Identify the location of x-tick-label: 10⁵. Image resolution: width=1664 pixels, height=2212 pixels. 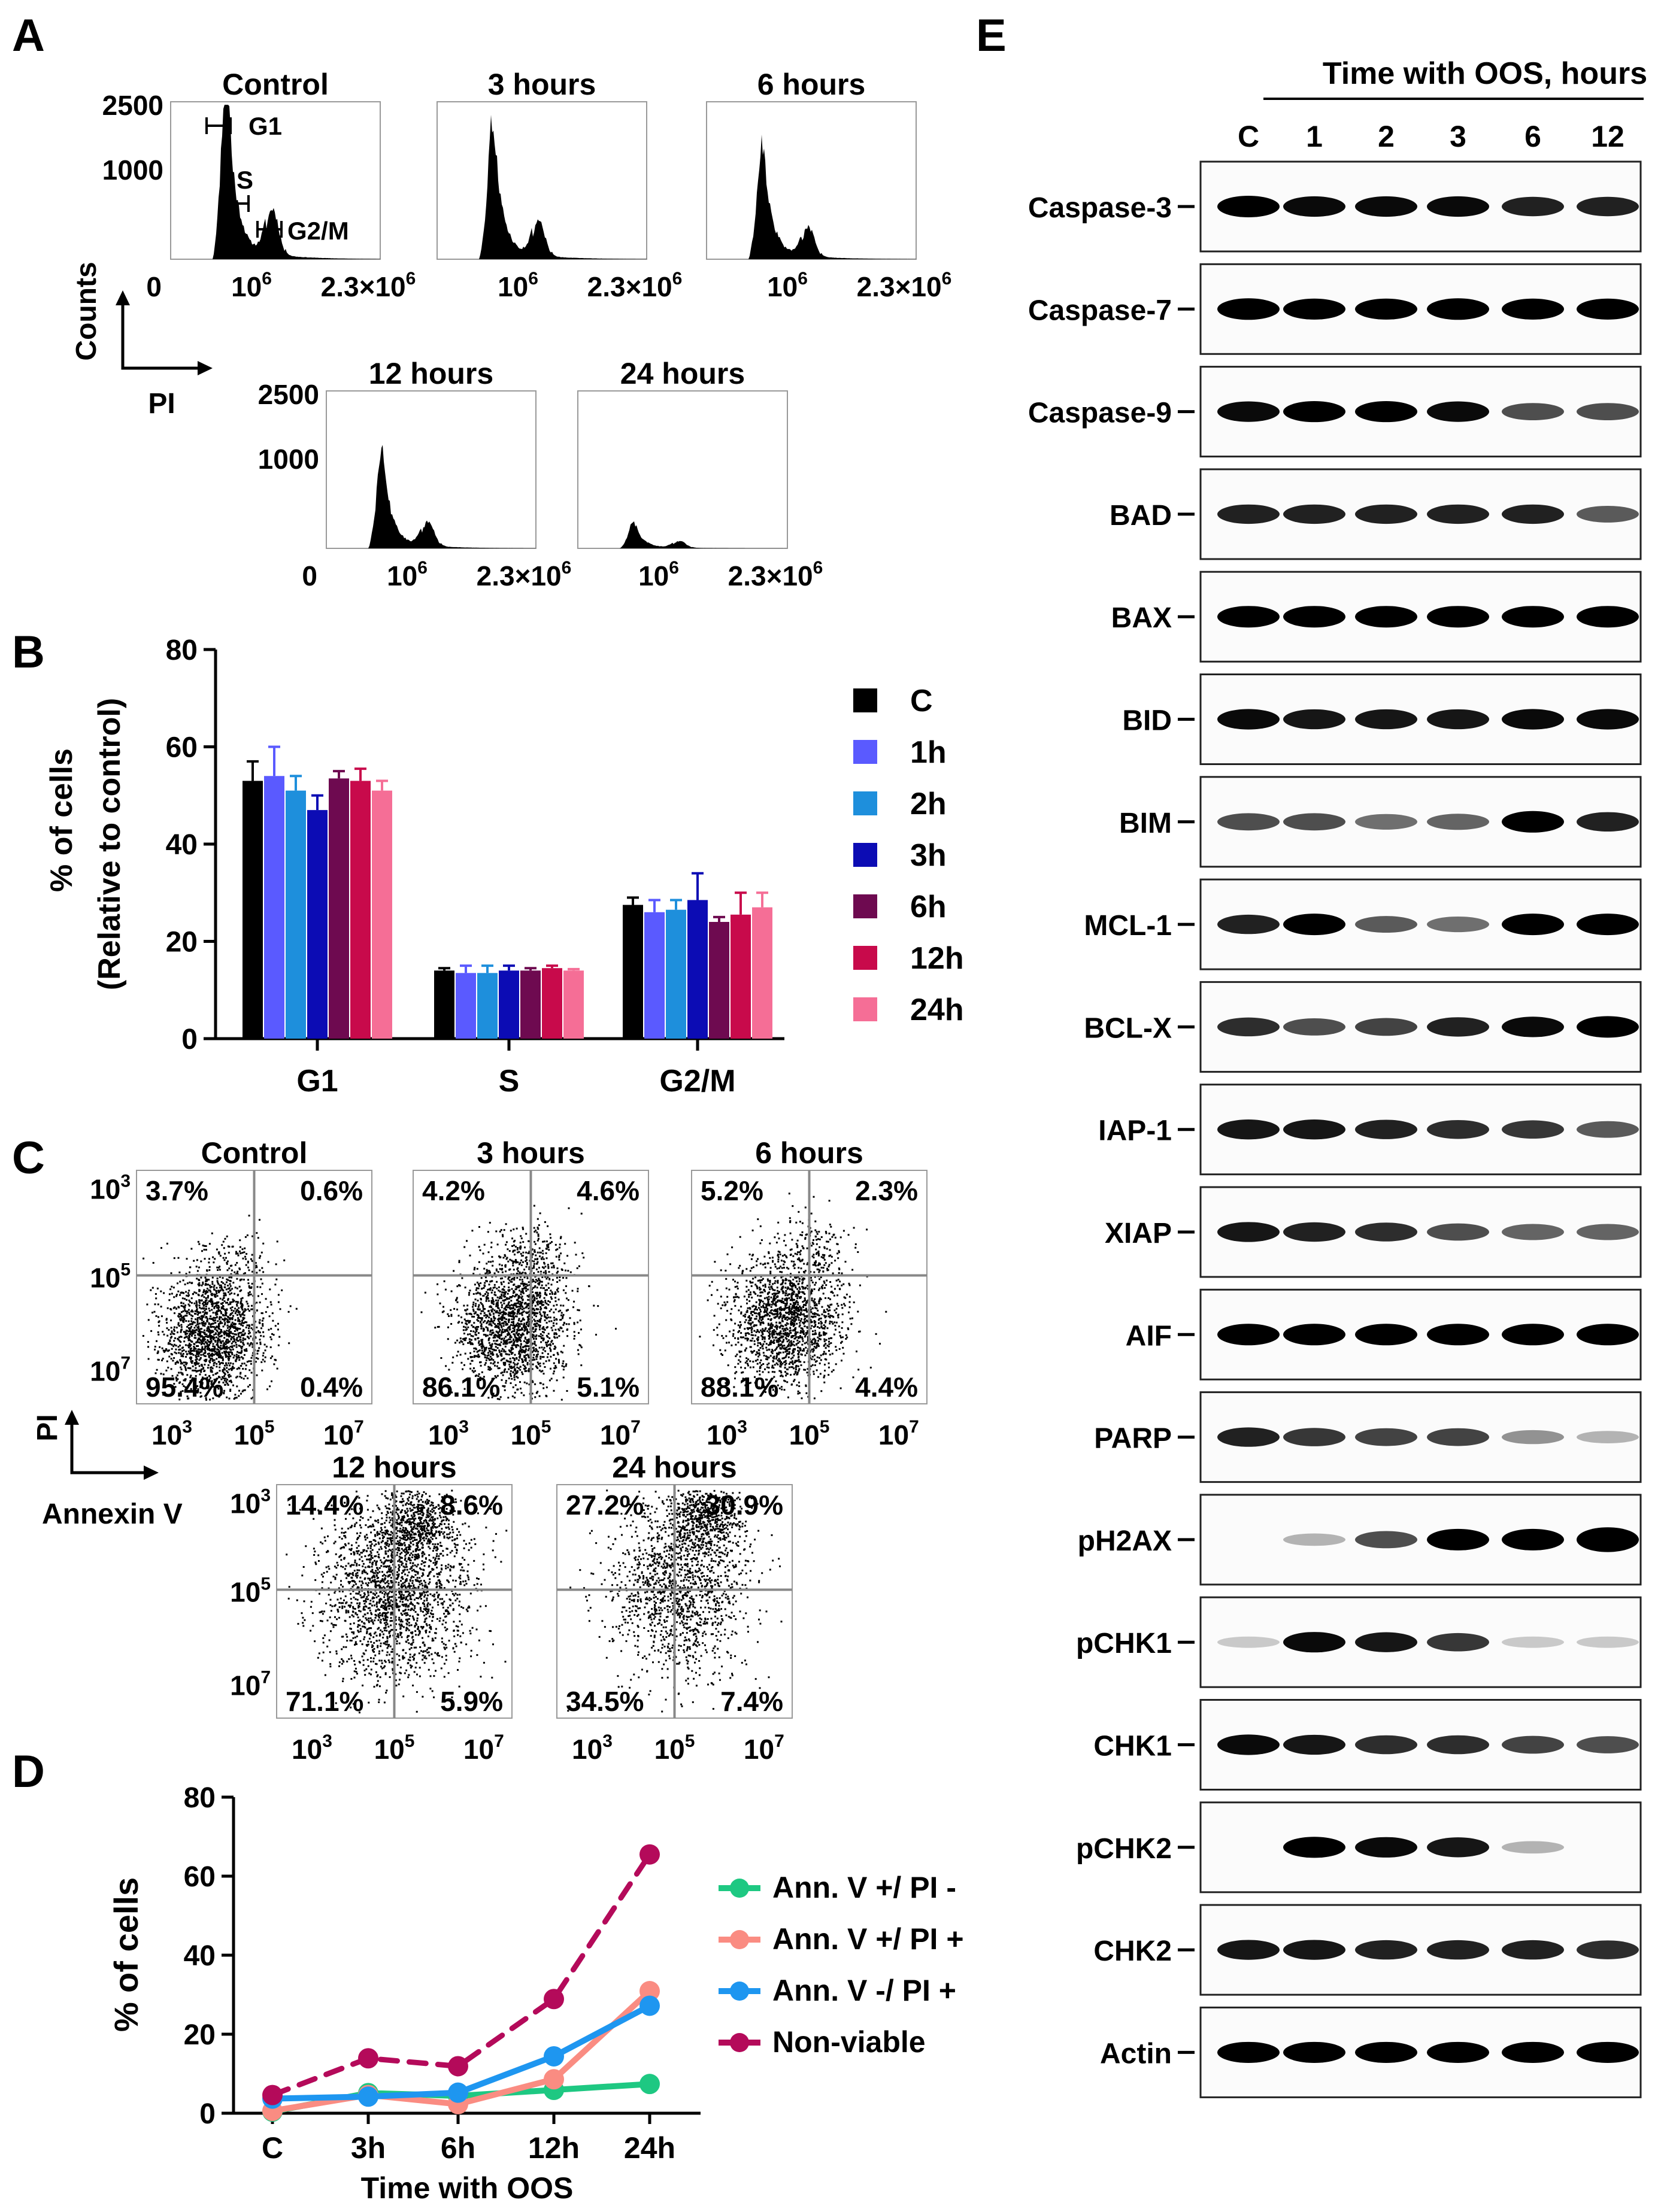
(674, 1748).